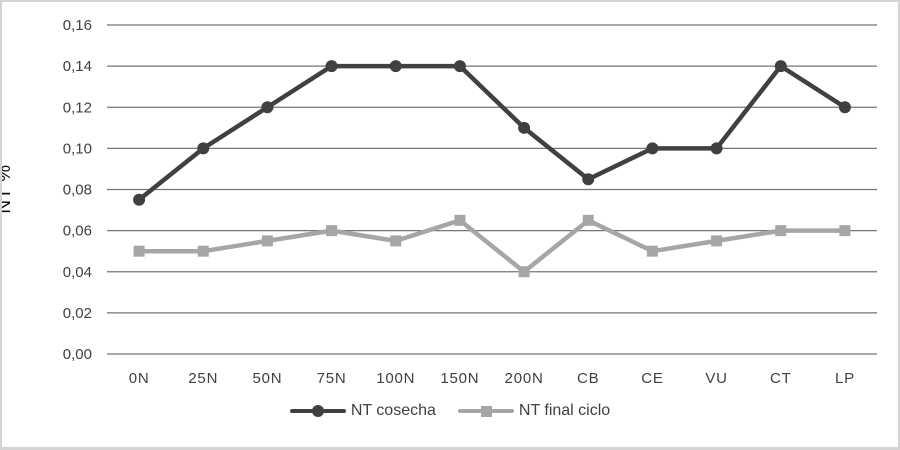  I want to click on y-tick-label: 0,00, so click(77, 354).